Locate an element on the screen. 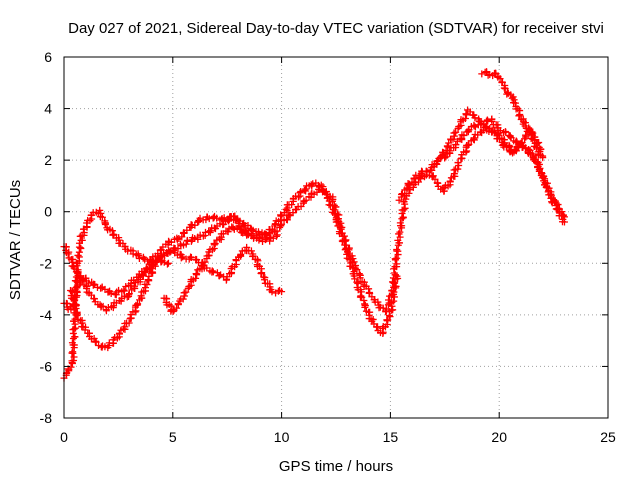  series-trace-f is located at coordinates (481, 172).